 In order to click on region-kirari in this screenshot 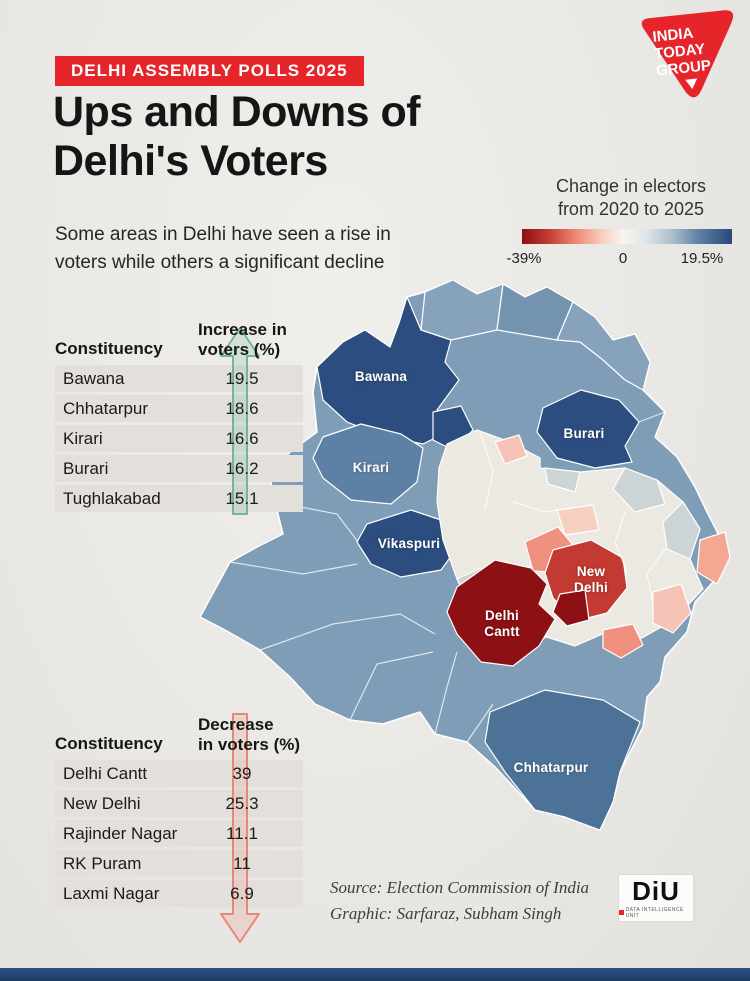, I will do `click(368, 464)`.